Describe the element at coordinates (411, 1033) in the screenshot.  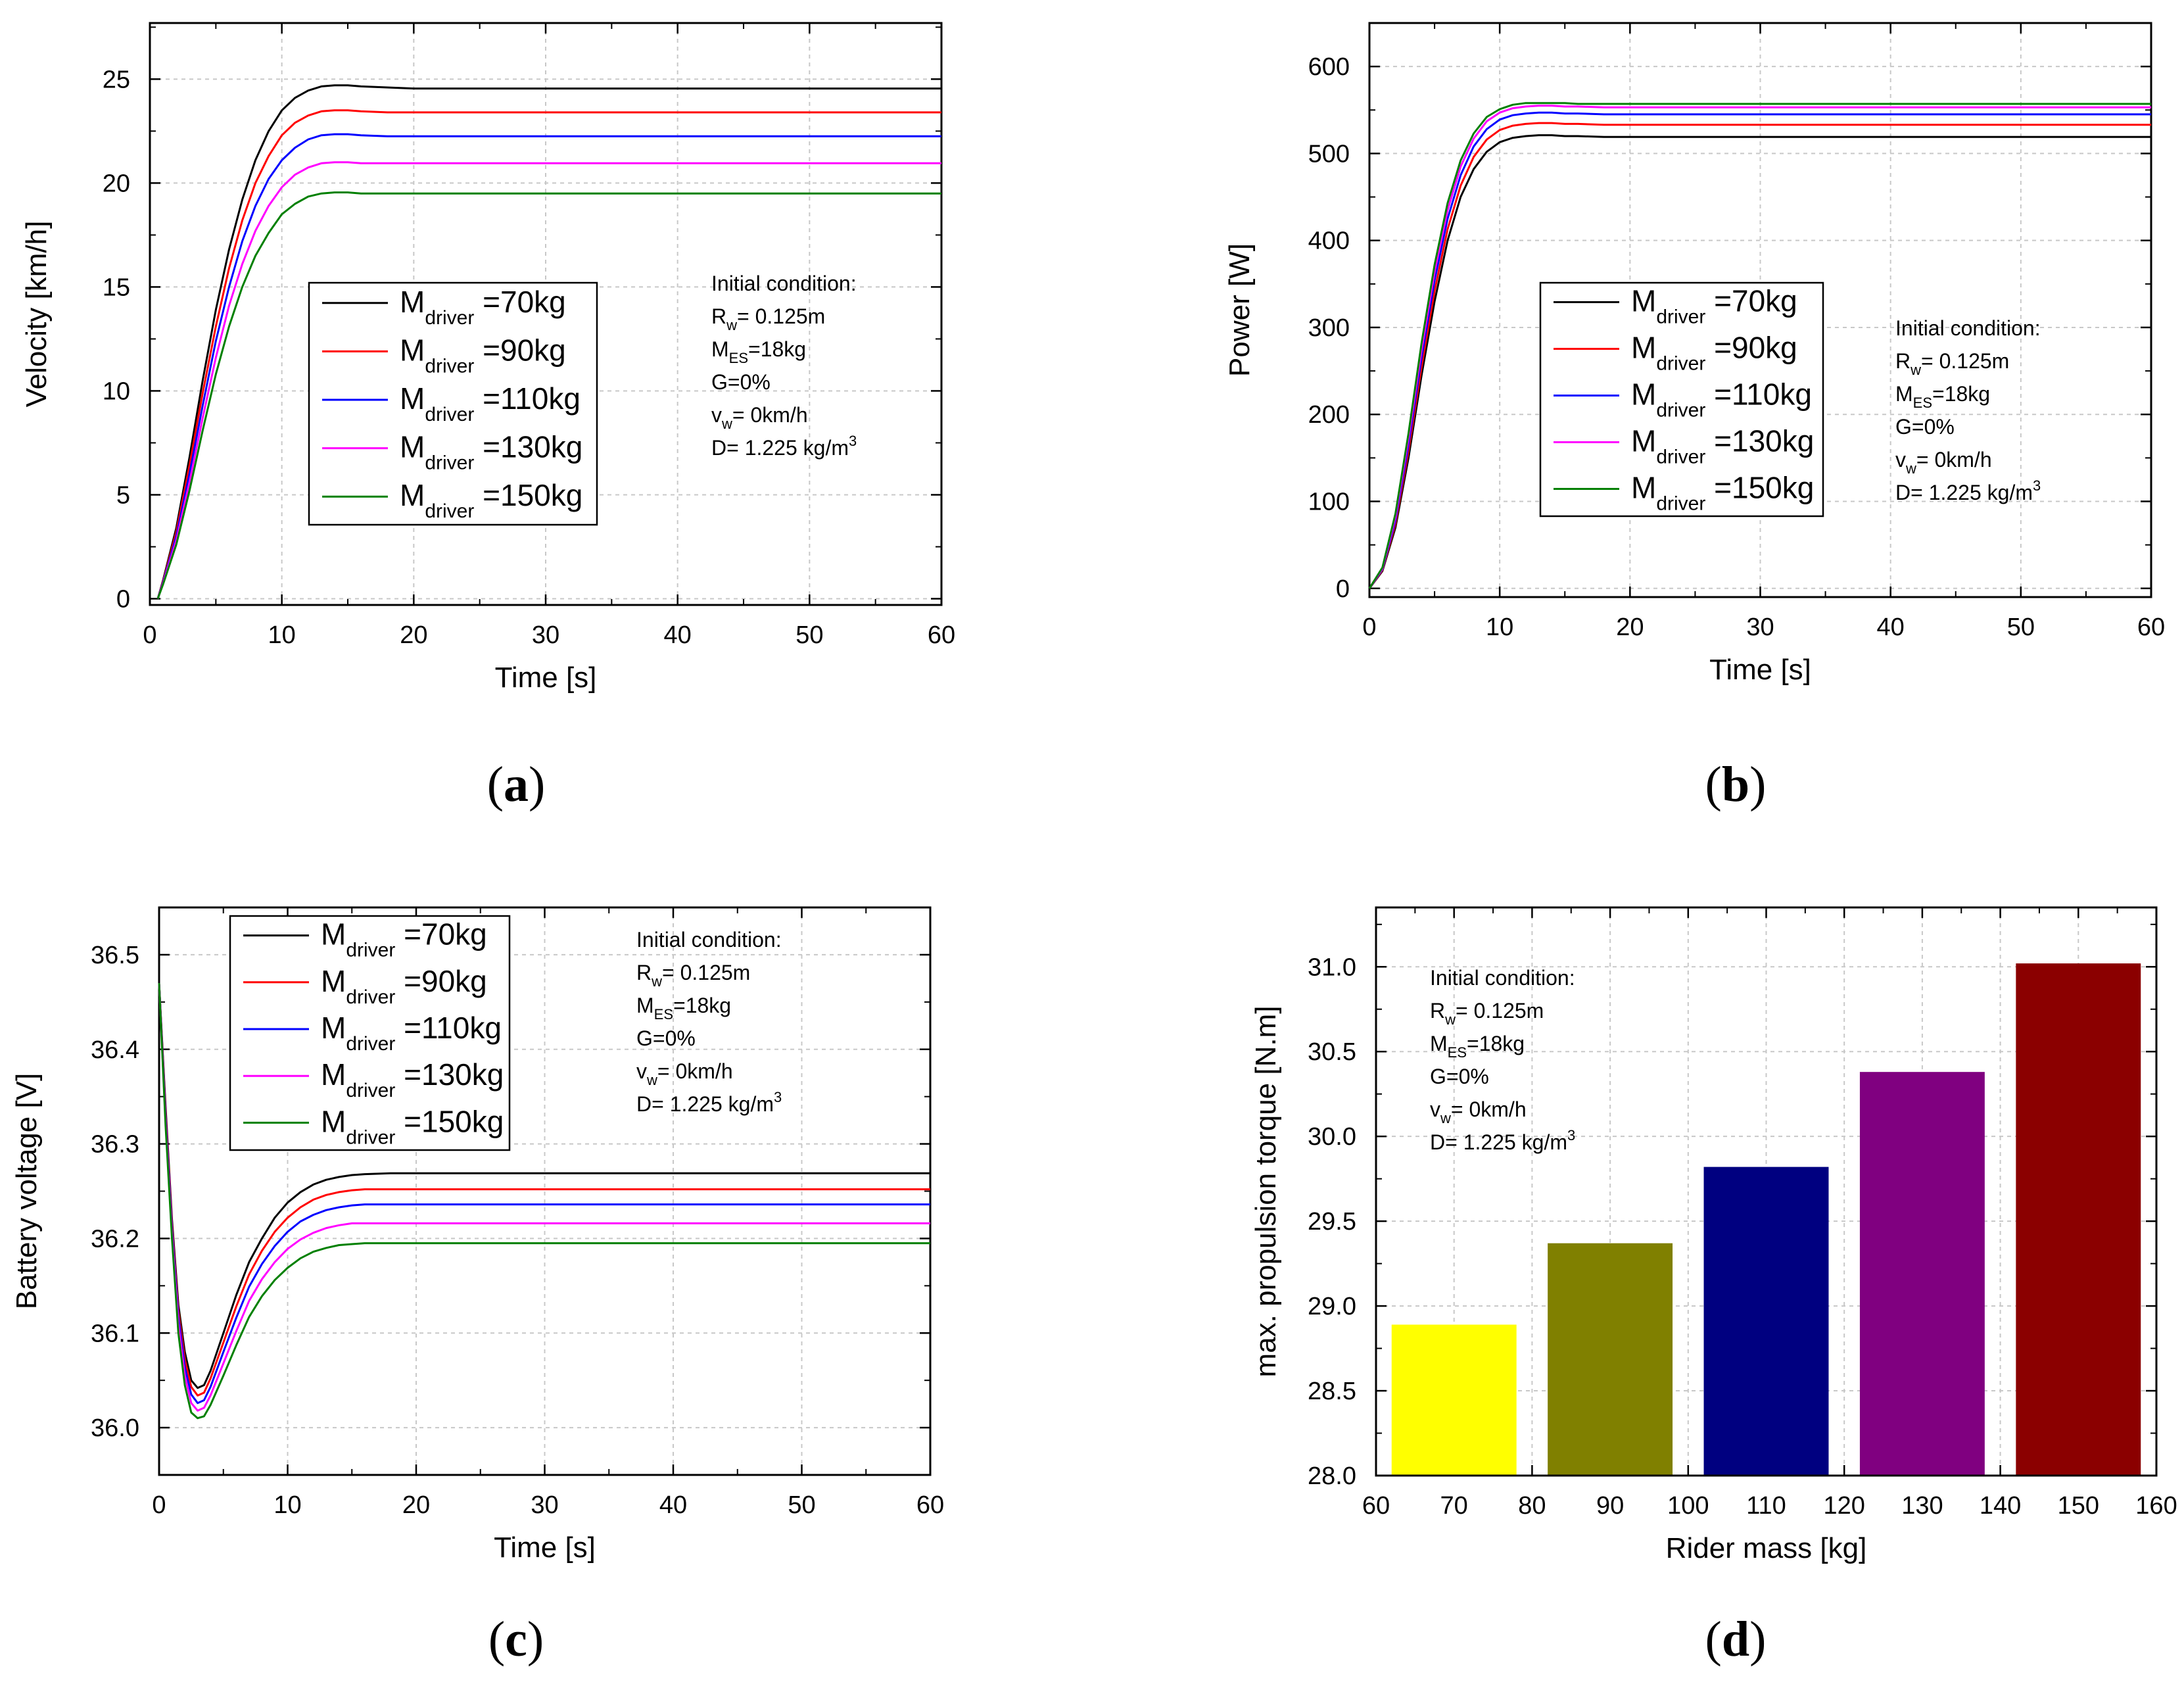
I see `c-legend-label: Mdriver =110kg` at that location.